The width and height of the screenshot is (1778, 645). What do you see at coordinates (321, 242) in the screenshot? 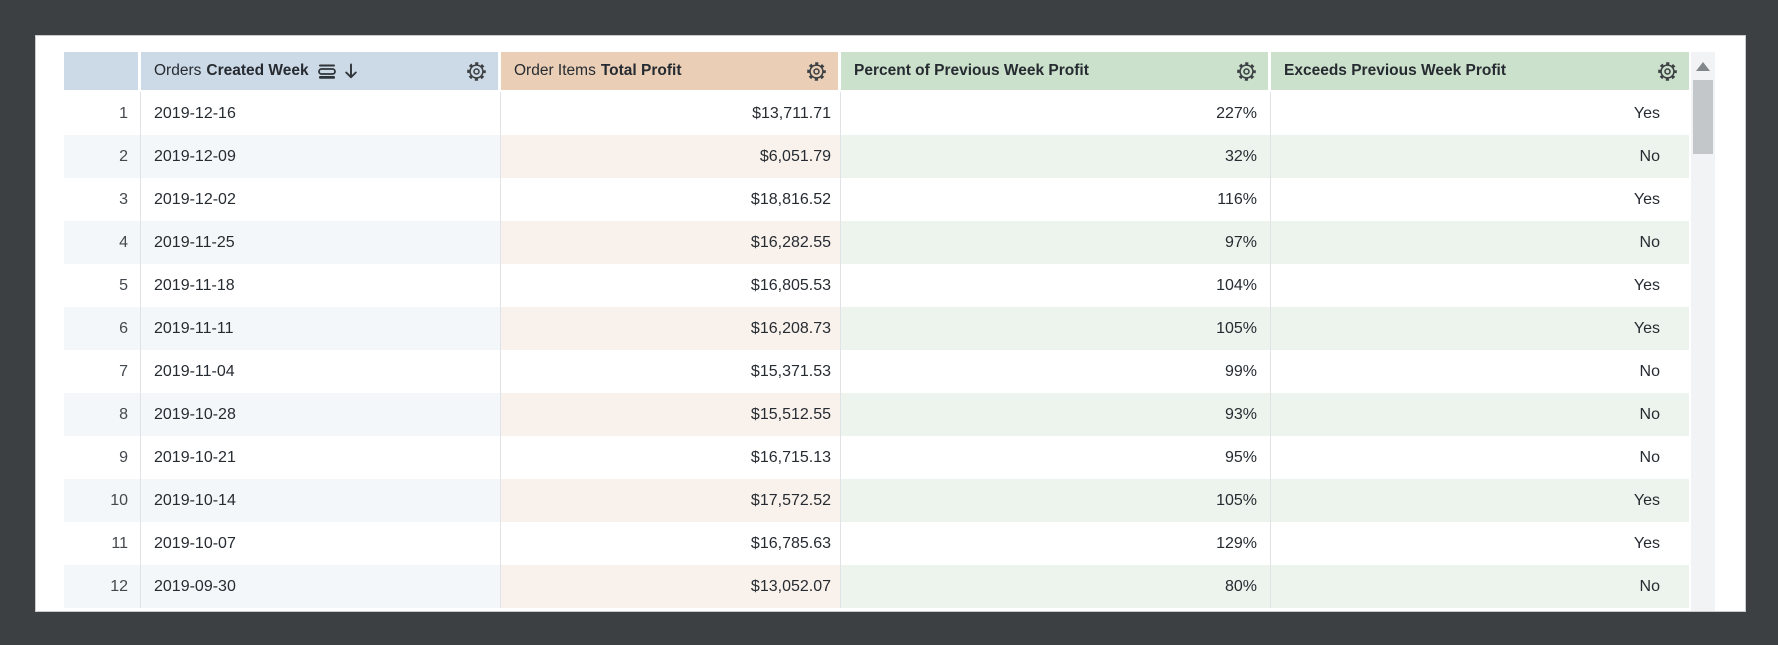
I see `cell-week: 2019-11-25` at bounding box center [321, 242].